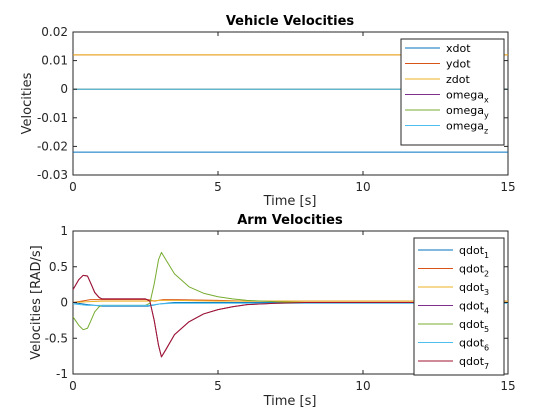 Image resolution: width=560 pixels, height=420 pixels. What do you see at coordinates (290, 220) in the screenshot?
I see `chart-title: Arm Velocities` at bounding box center [290, 220].